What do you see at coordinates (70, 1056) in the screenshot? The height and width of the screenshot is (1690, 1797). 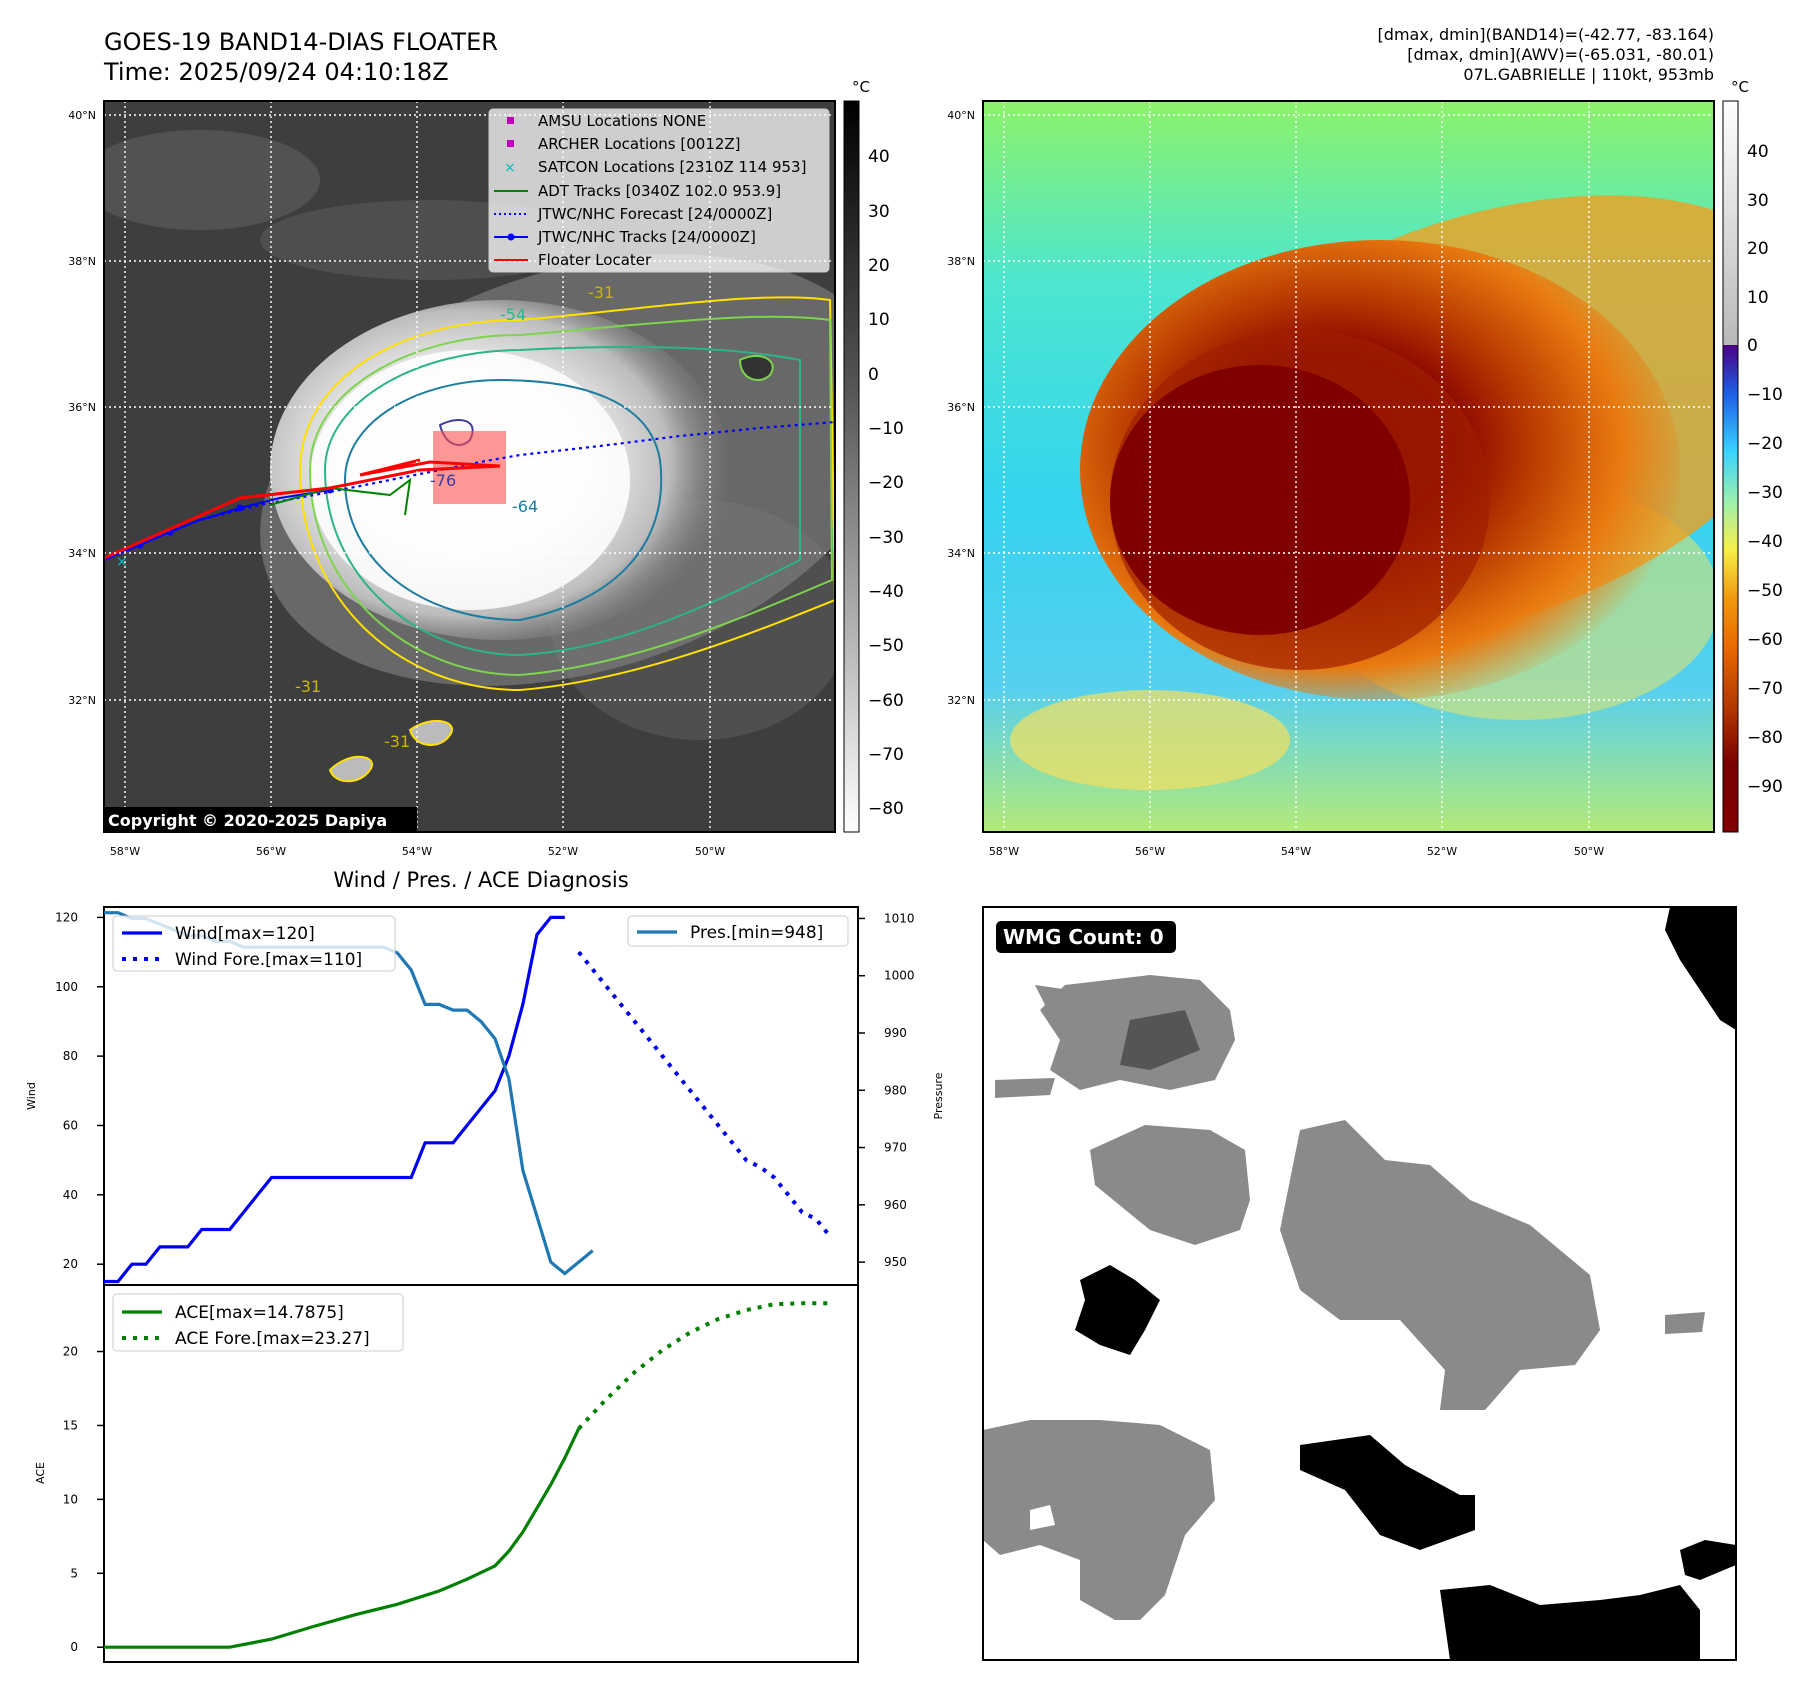 I see `wind-tick: 80` at bounding box center [70, 1056].